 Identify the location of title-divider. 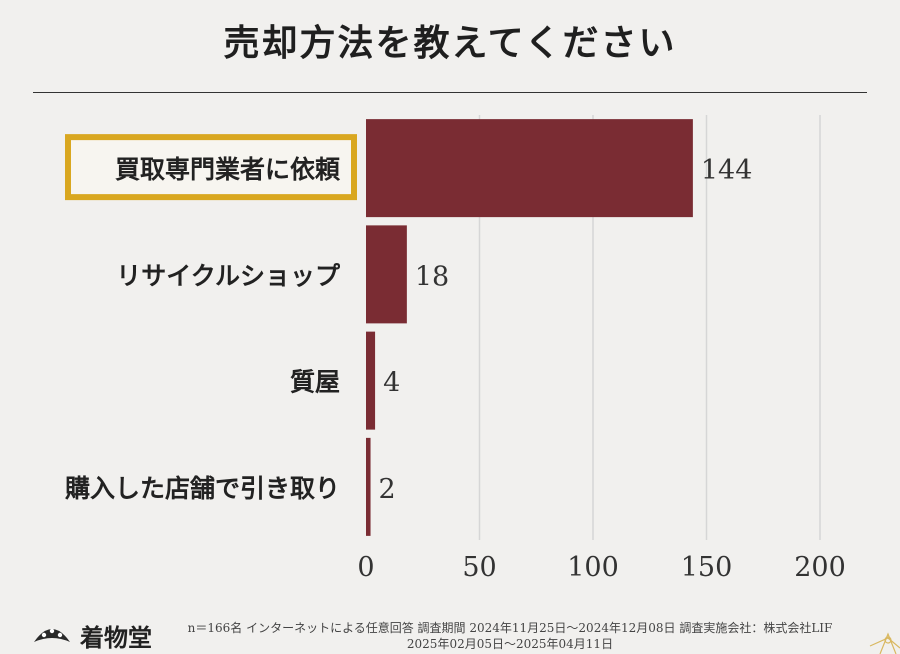
(450, 92).